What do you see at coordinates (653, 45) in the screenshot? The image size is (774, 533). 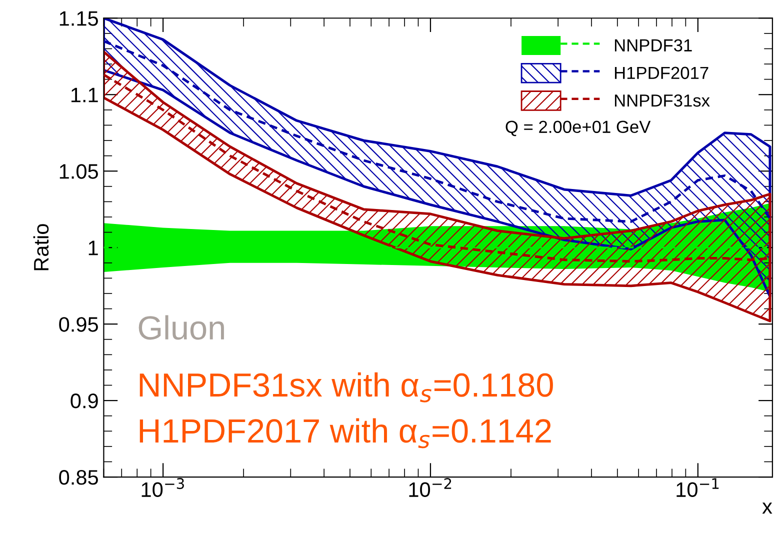 I see `legend-label: NNPDF31` at bounding box center [653, 45].